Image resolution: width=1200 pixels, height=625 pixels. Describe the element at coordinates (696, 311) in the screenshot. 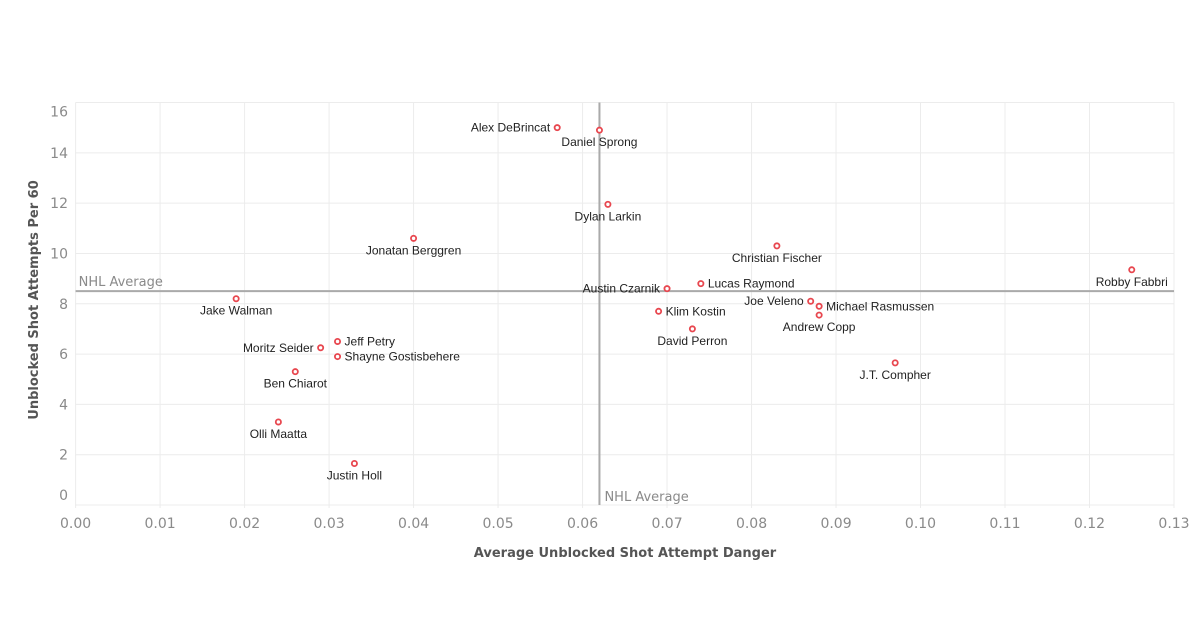

I see `point-label: Klim Kostin` at that location.